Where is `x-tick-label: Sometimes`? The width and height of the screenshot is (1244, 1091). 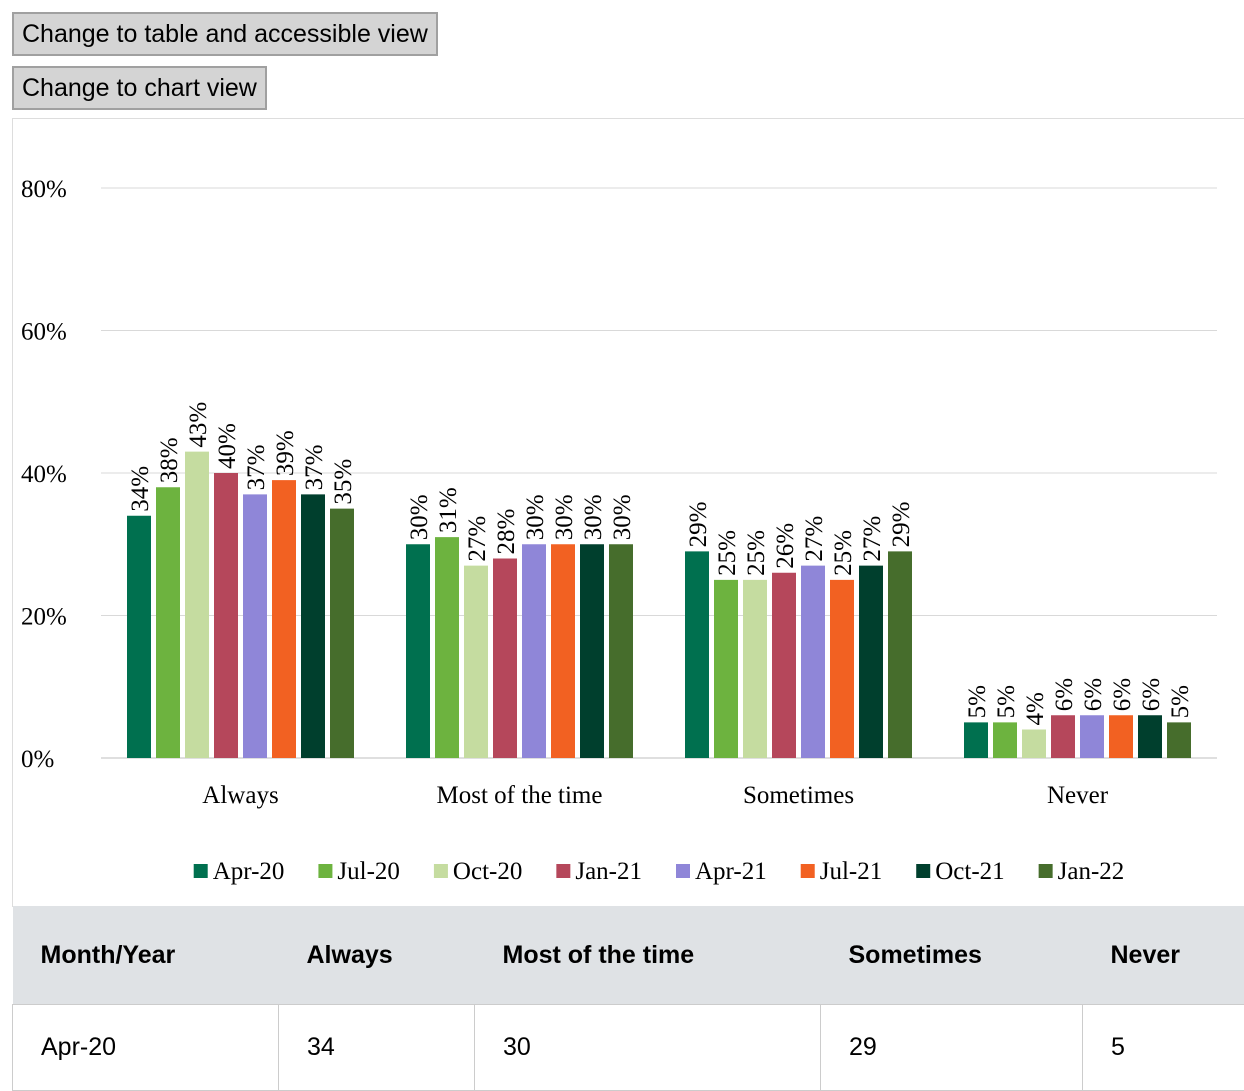 x-tick-label: Sometimes is located at coordinates (798, 795).